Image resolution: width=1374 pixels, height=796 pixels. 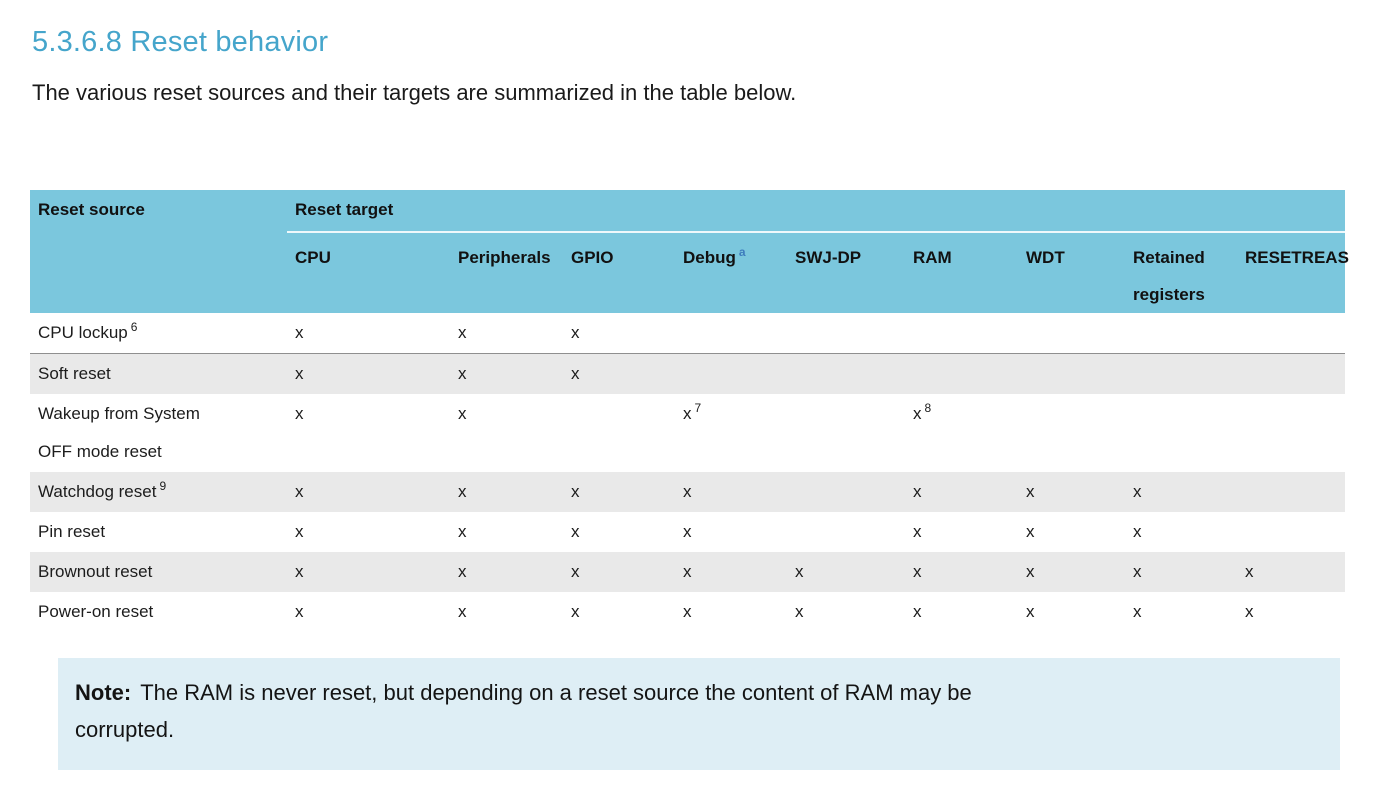 What do you see at coordinates (313, 257) in the screenshot?
I see `column-header-label: CPU` at bounding box center [313, 257].